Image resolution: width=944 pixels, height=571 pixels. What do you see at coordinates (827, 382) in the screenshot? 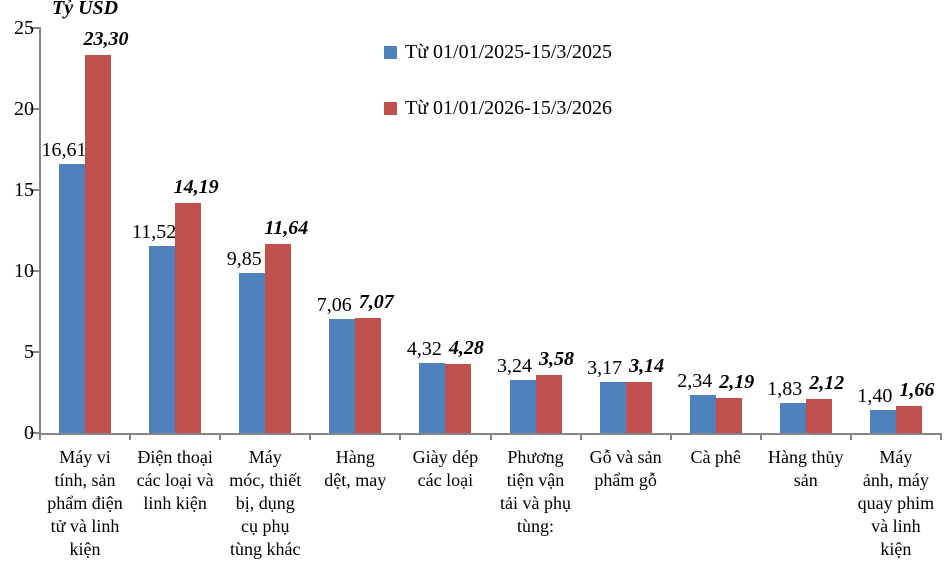
I see `bar-value-label: 2,12` at bounding box center [827, 382].